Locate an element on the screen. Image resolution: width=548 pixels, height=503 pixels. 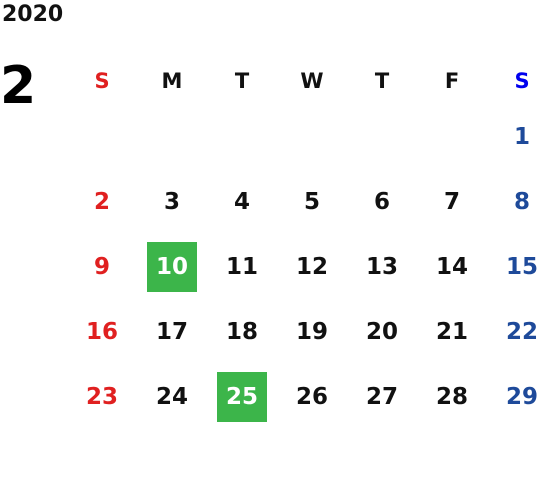
weekday-saturday: S is located at coordinates (522, 81).